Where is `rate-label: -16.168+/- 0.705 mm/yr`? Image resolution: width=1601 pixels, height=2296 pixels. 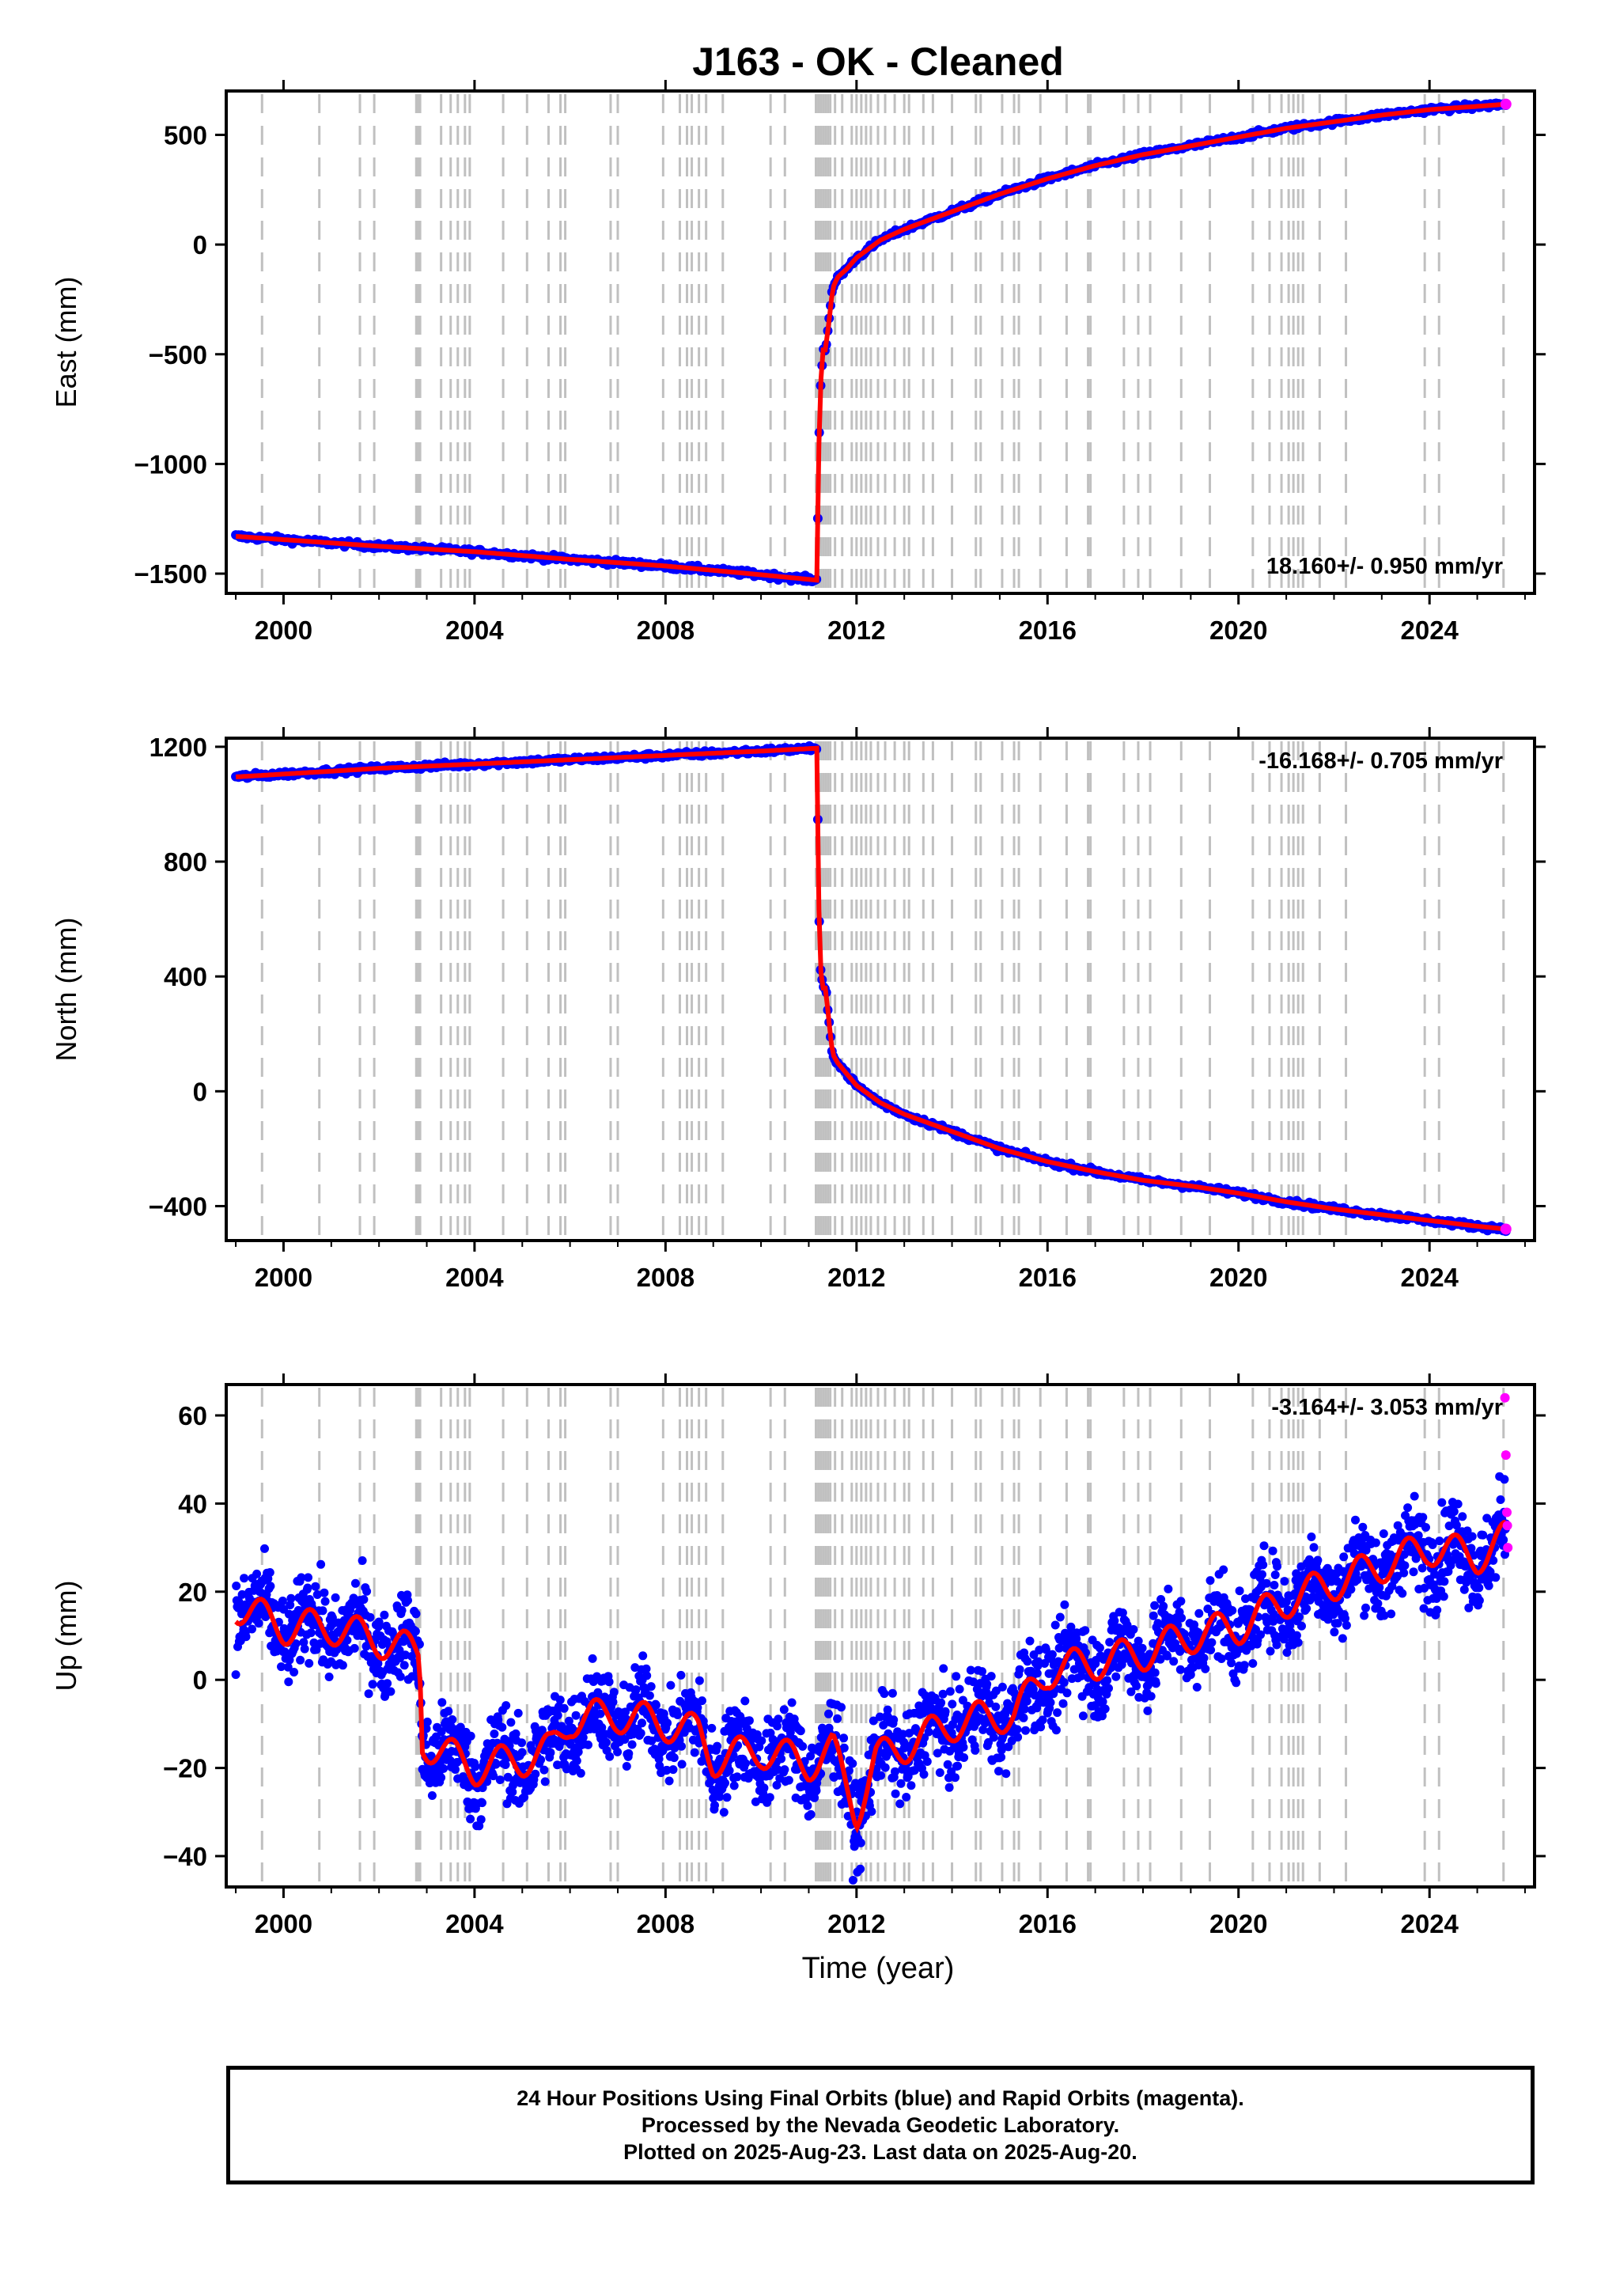
rate-label: -16.168+/- 0.705 mm/yr is located at coordinates (1381, 761).